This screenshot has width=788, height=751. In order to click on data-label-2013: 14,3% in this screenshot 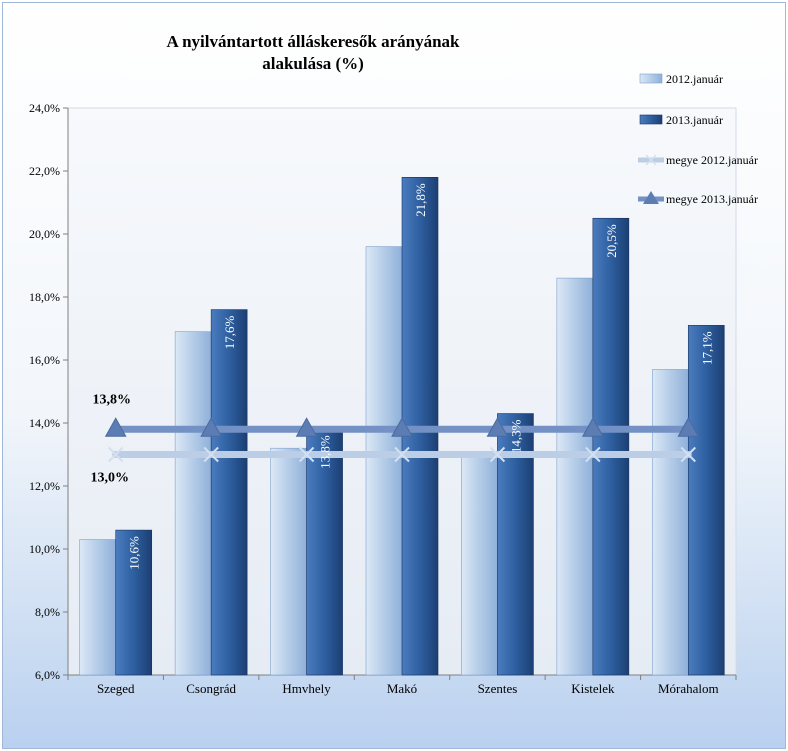, I will do `click(515, 436)`.